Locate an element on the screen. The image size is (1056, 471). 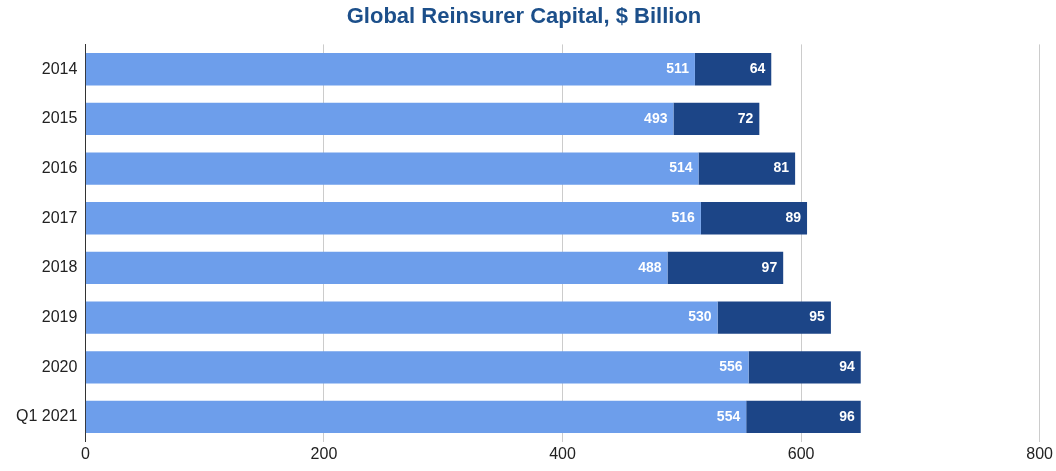
chart-title: Global Reinsurer Capital, $ Billion is located at coordinates (524, 16).